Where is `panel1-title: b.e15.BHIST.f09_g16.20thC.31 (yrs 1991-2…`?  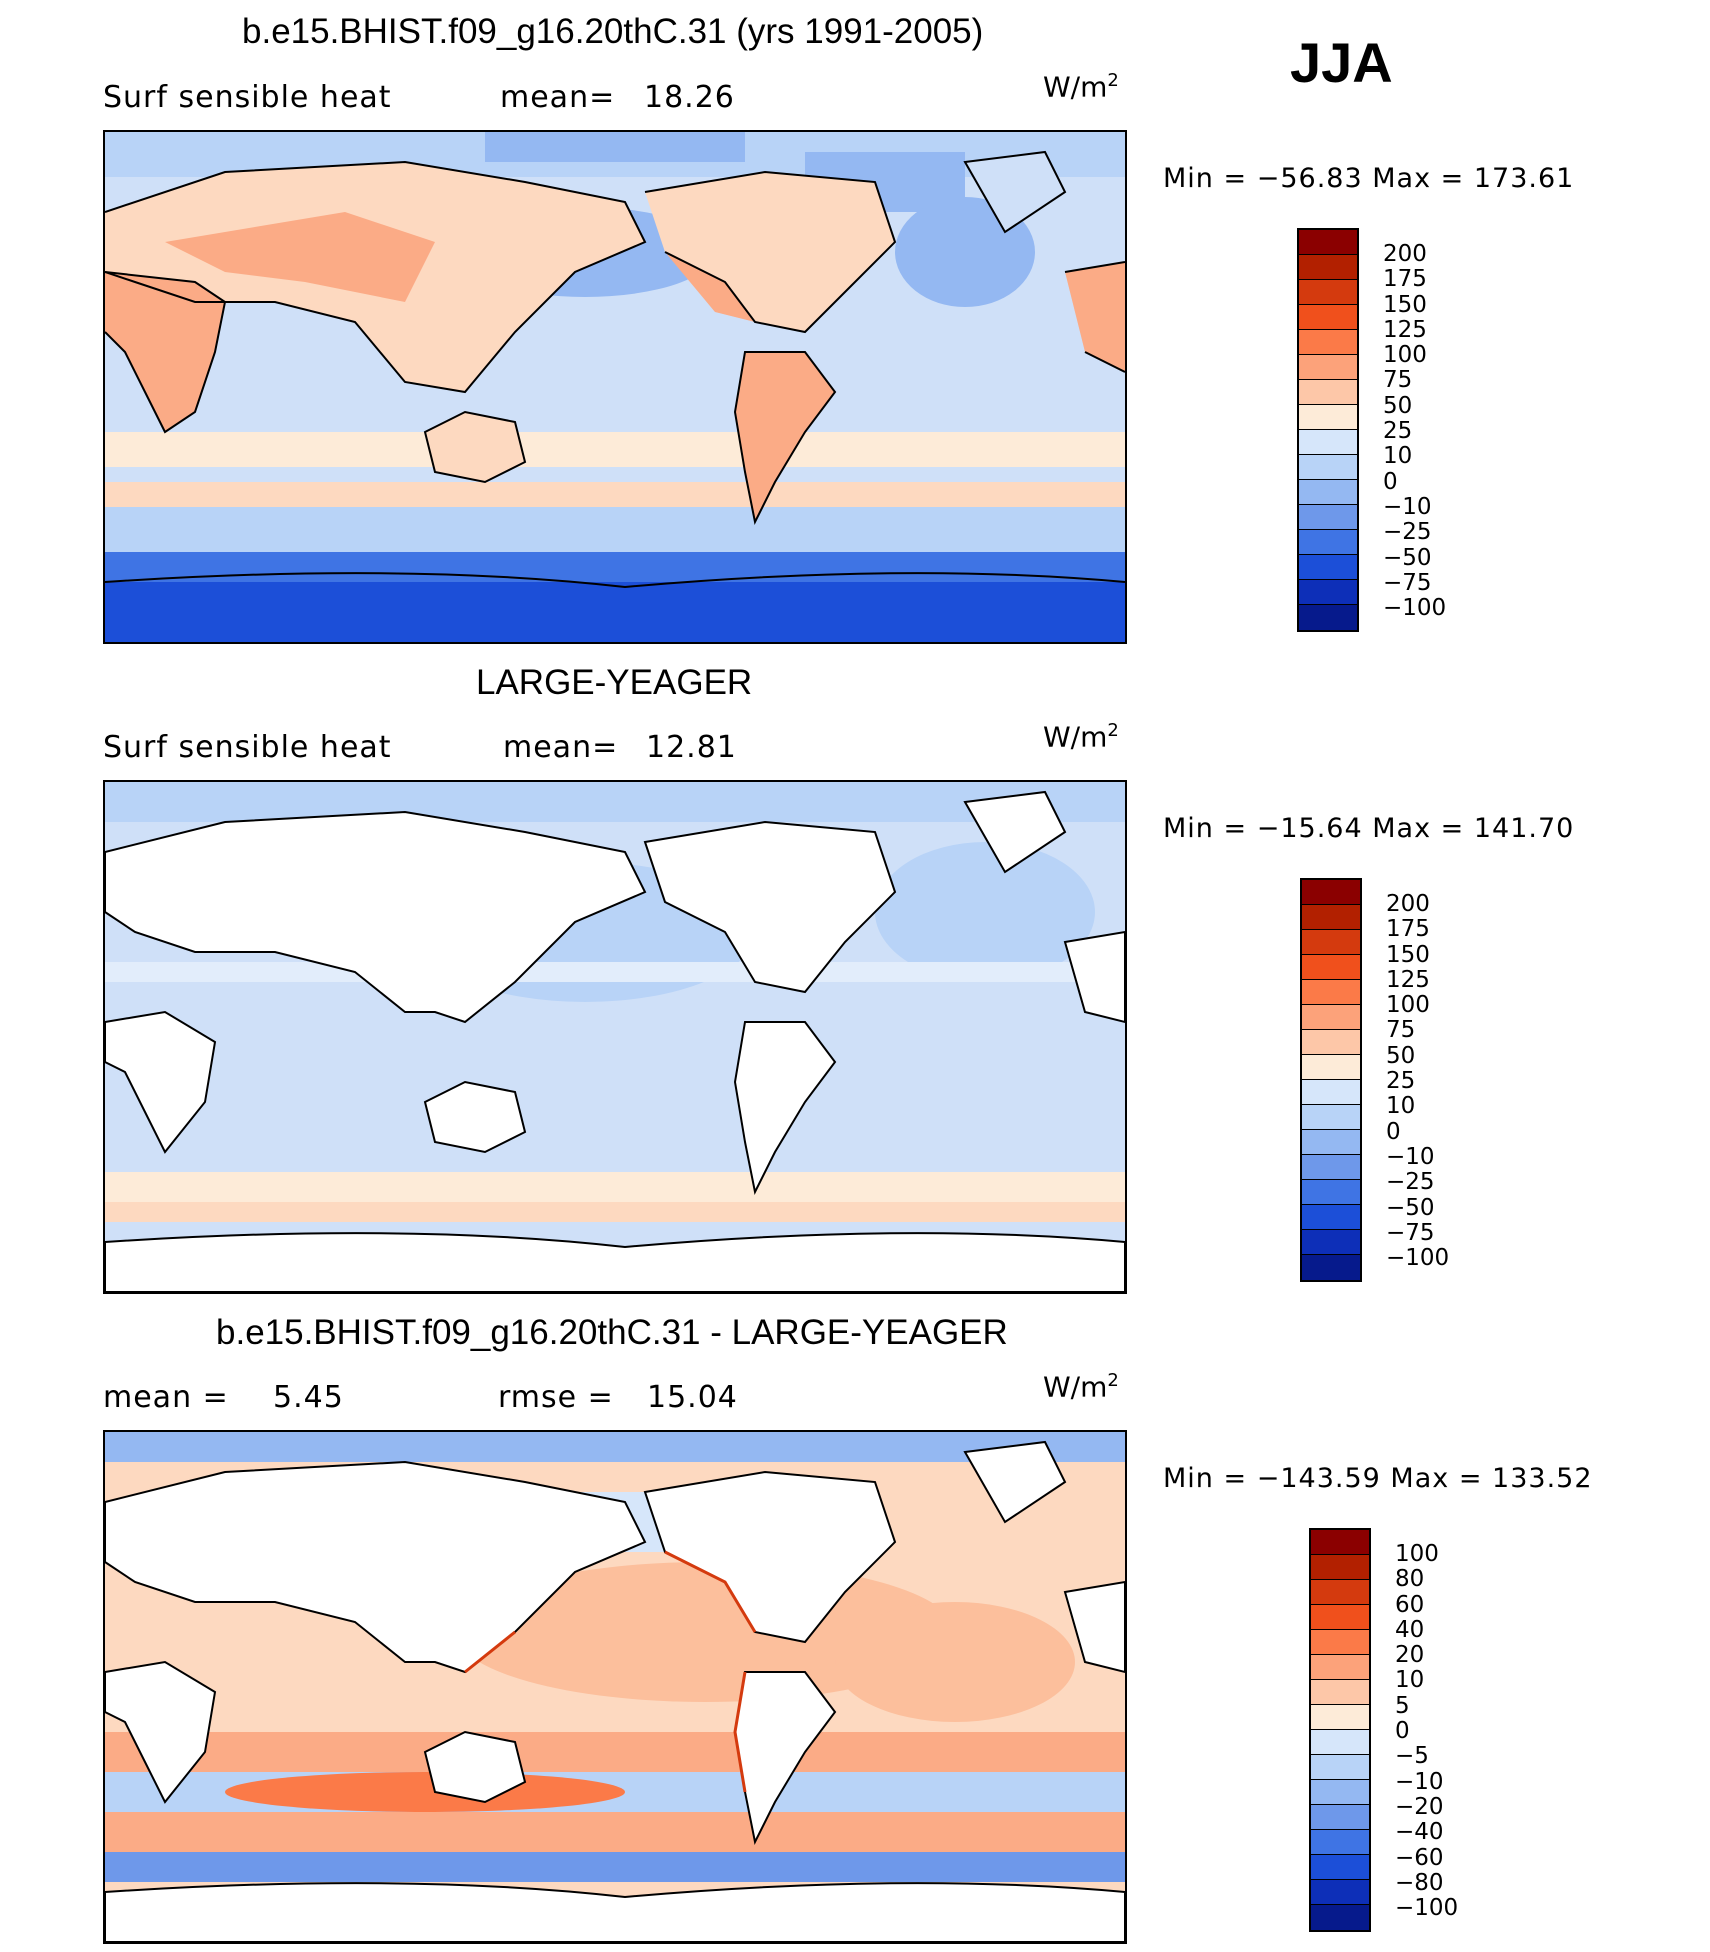
panel1-title: b.e15.BHIST.f09_g16.20thC.31 (yrs 1991-2… is located at coordinates (613, 31).